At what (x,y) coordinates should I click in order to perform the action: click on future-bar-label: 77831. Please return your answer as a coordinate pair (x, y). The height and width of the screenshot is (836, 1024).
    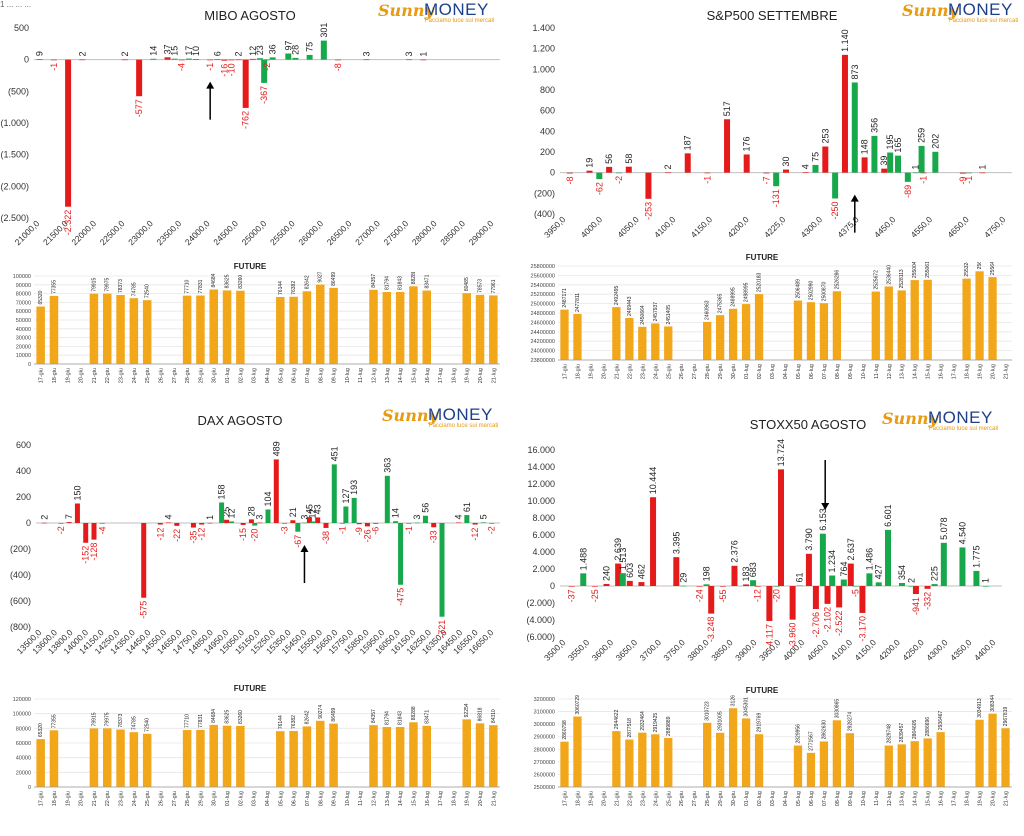
    Looking at the image, I should click on (201, 721).